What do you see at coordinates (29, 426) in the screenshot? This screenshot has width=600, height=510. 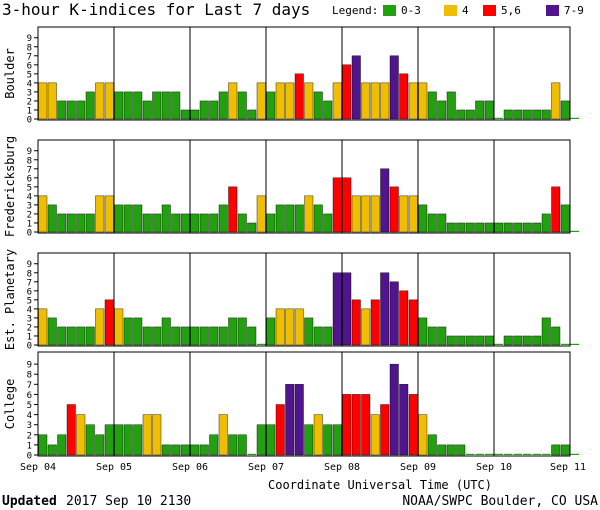 I see `y-tick-label: 3` at bounding box center [29, 426].